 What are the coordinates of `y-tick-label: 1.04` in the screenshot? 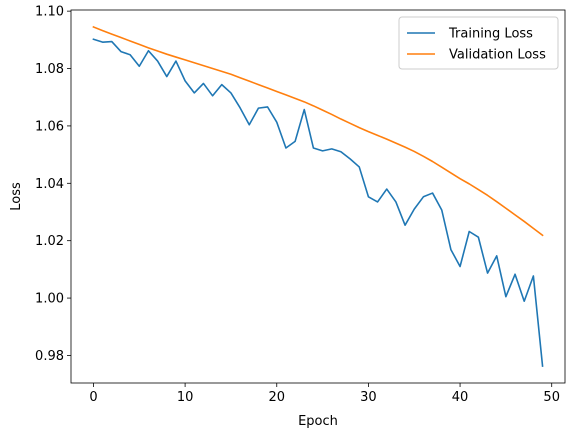 It's located at (49, 184).